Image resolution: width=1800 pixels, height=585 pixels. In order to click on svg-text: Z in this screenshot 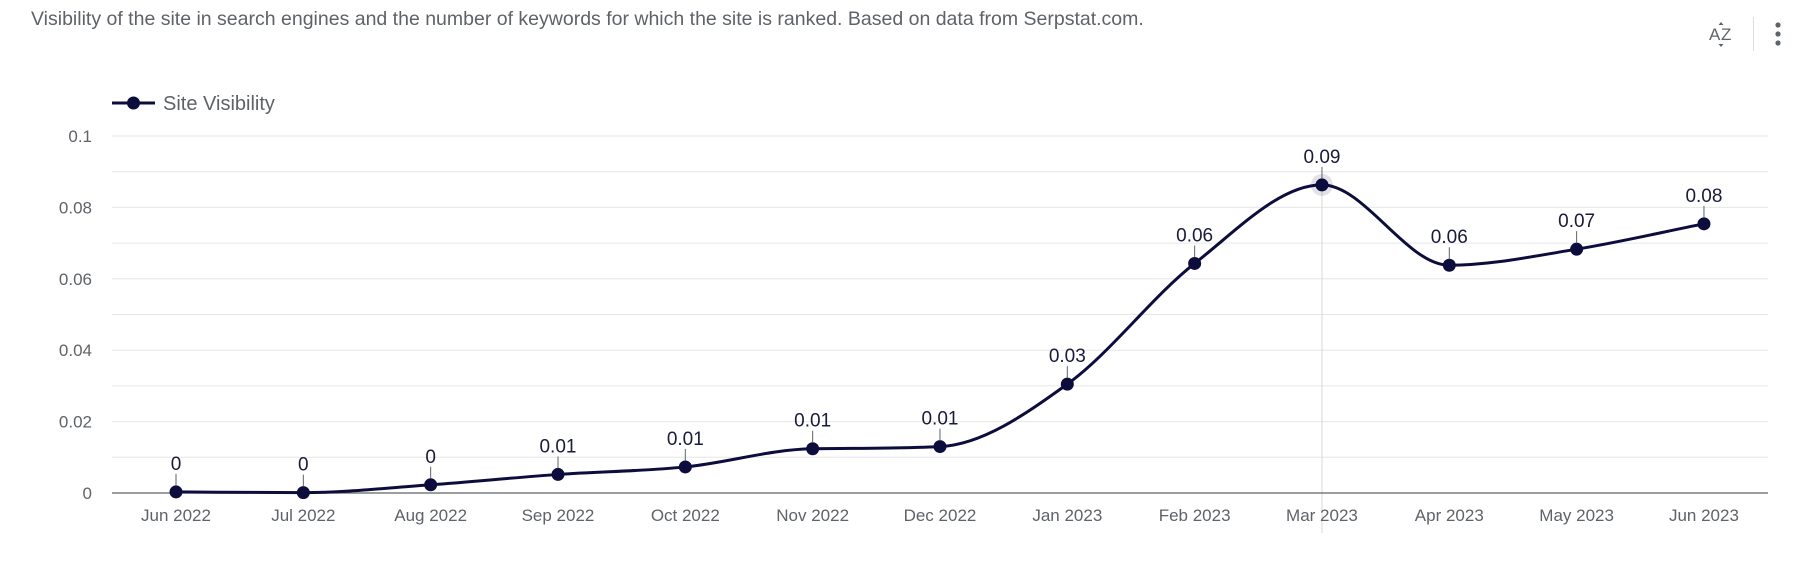, I will do `click(1726, 34)`.